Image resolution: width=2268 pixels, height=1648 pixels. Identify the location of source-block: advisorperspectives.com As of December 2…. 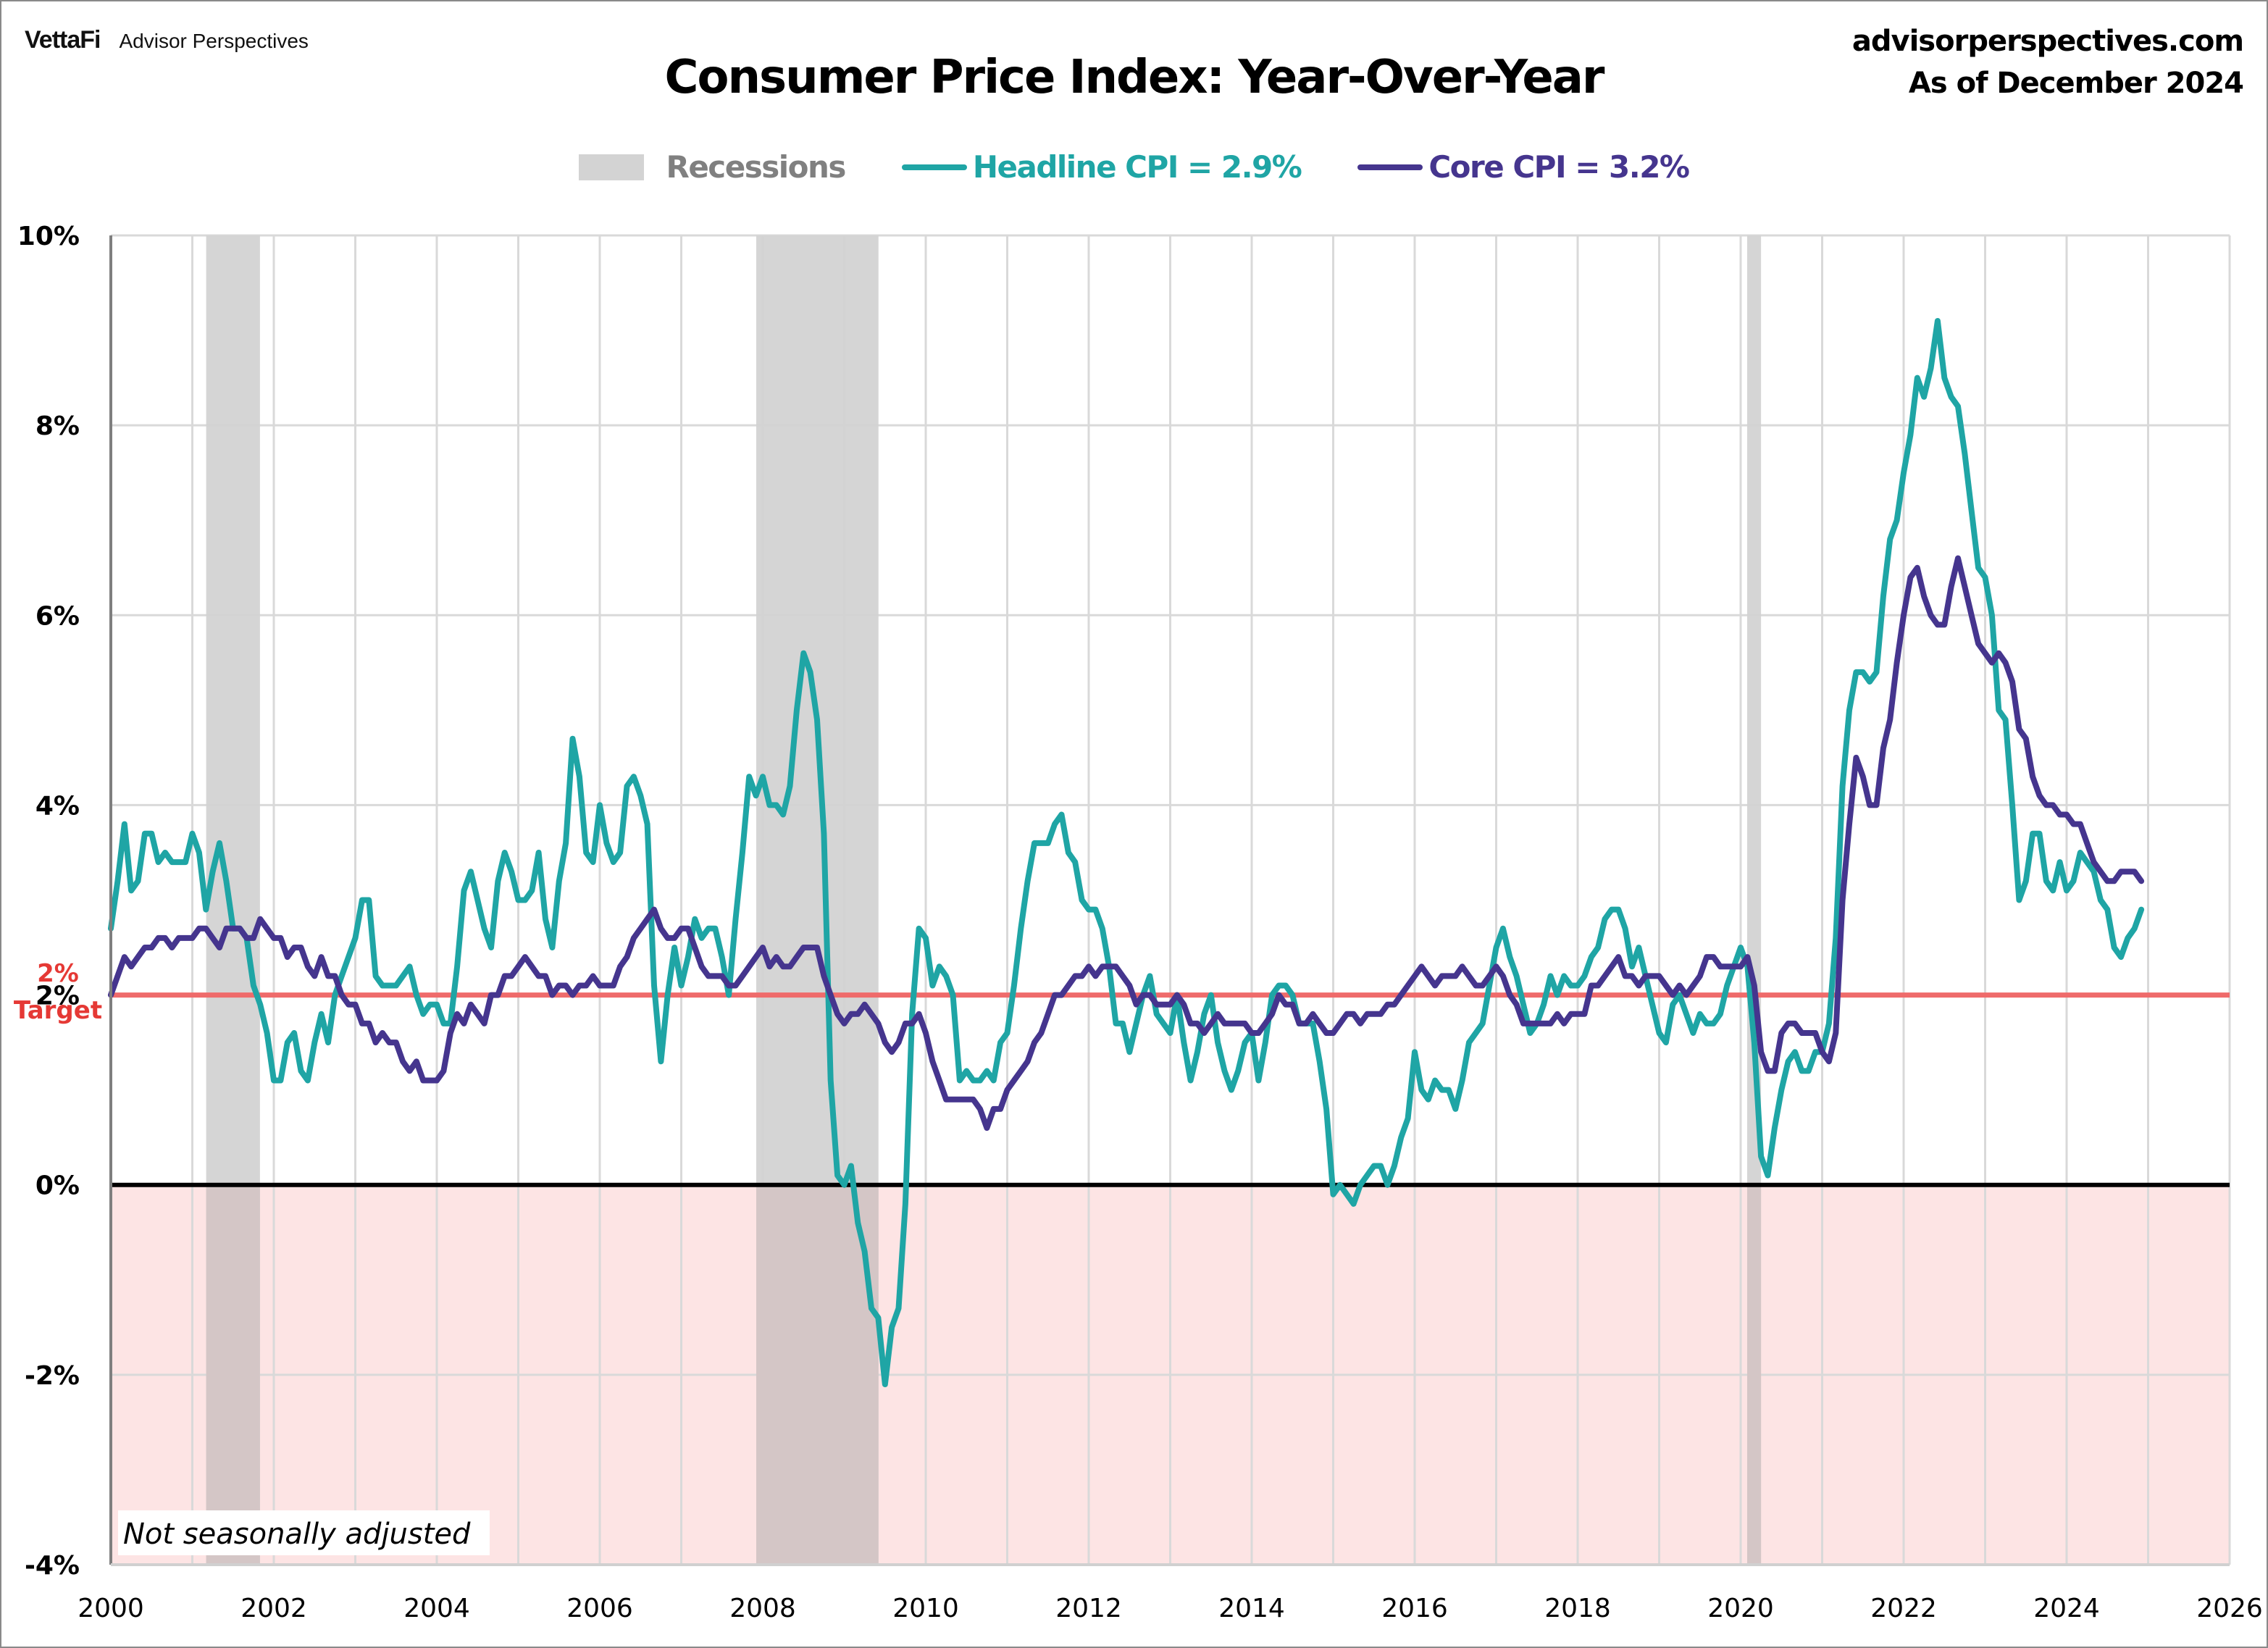
(2048, 62).